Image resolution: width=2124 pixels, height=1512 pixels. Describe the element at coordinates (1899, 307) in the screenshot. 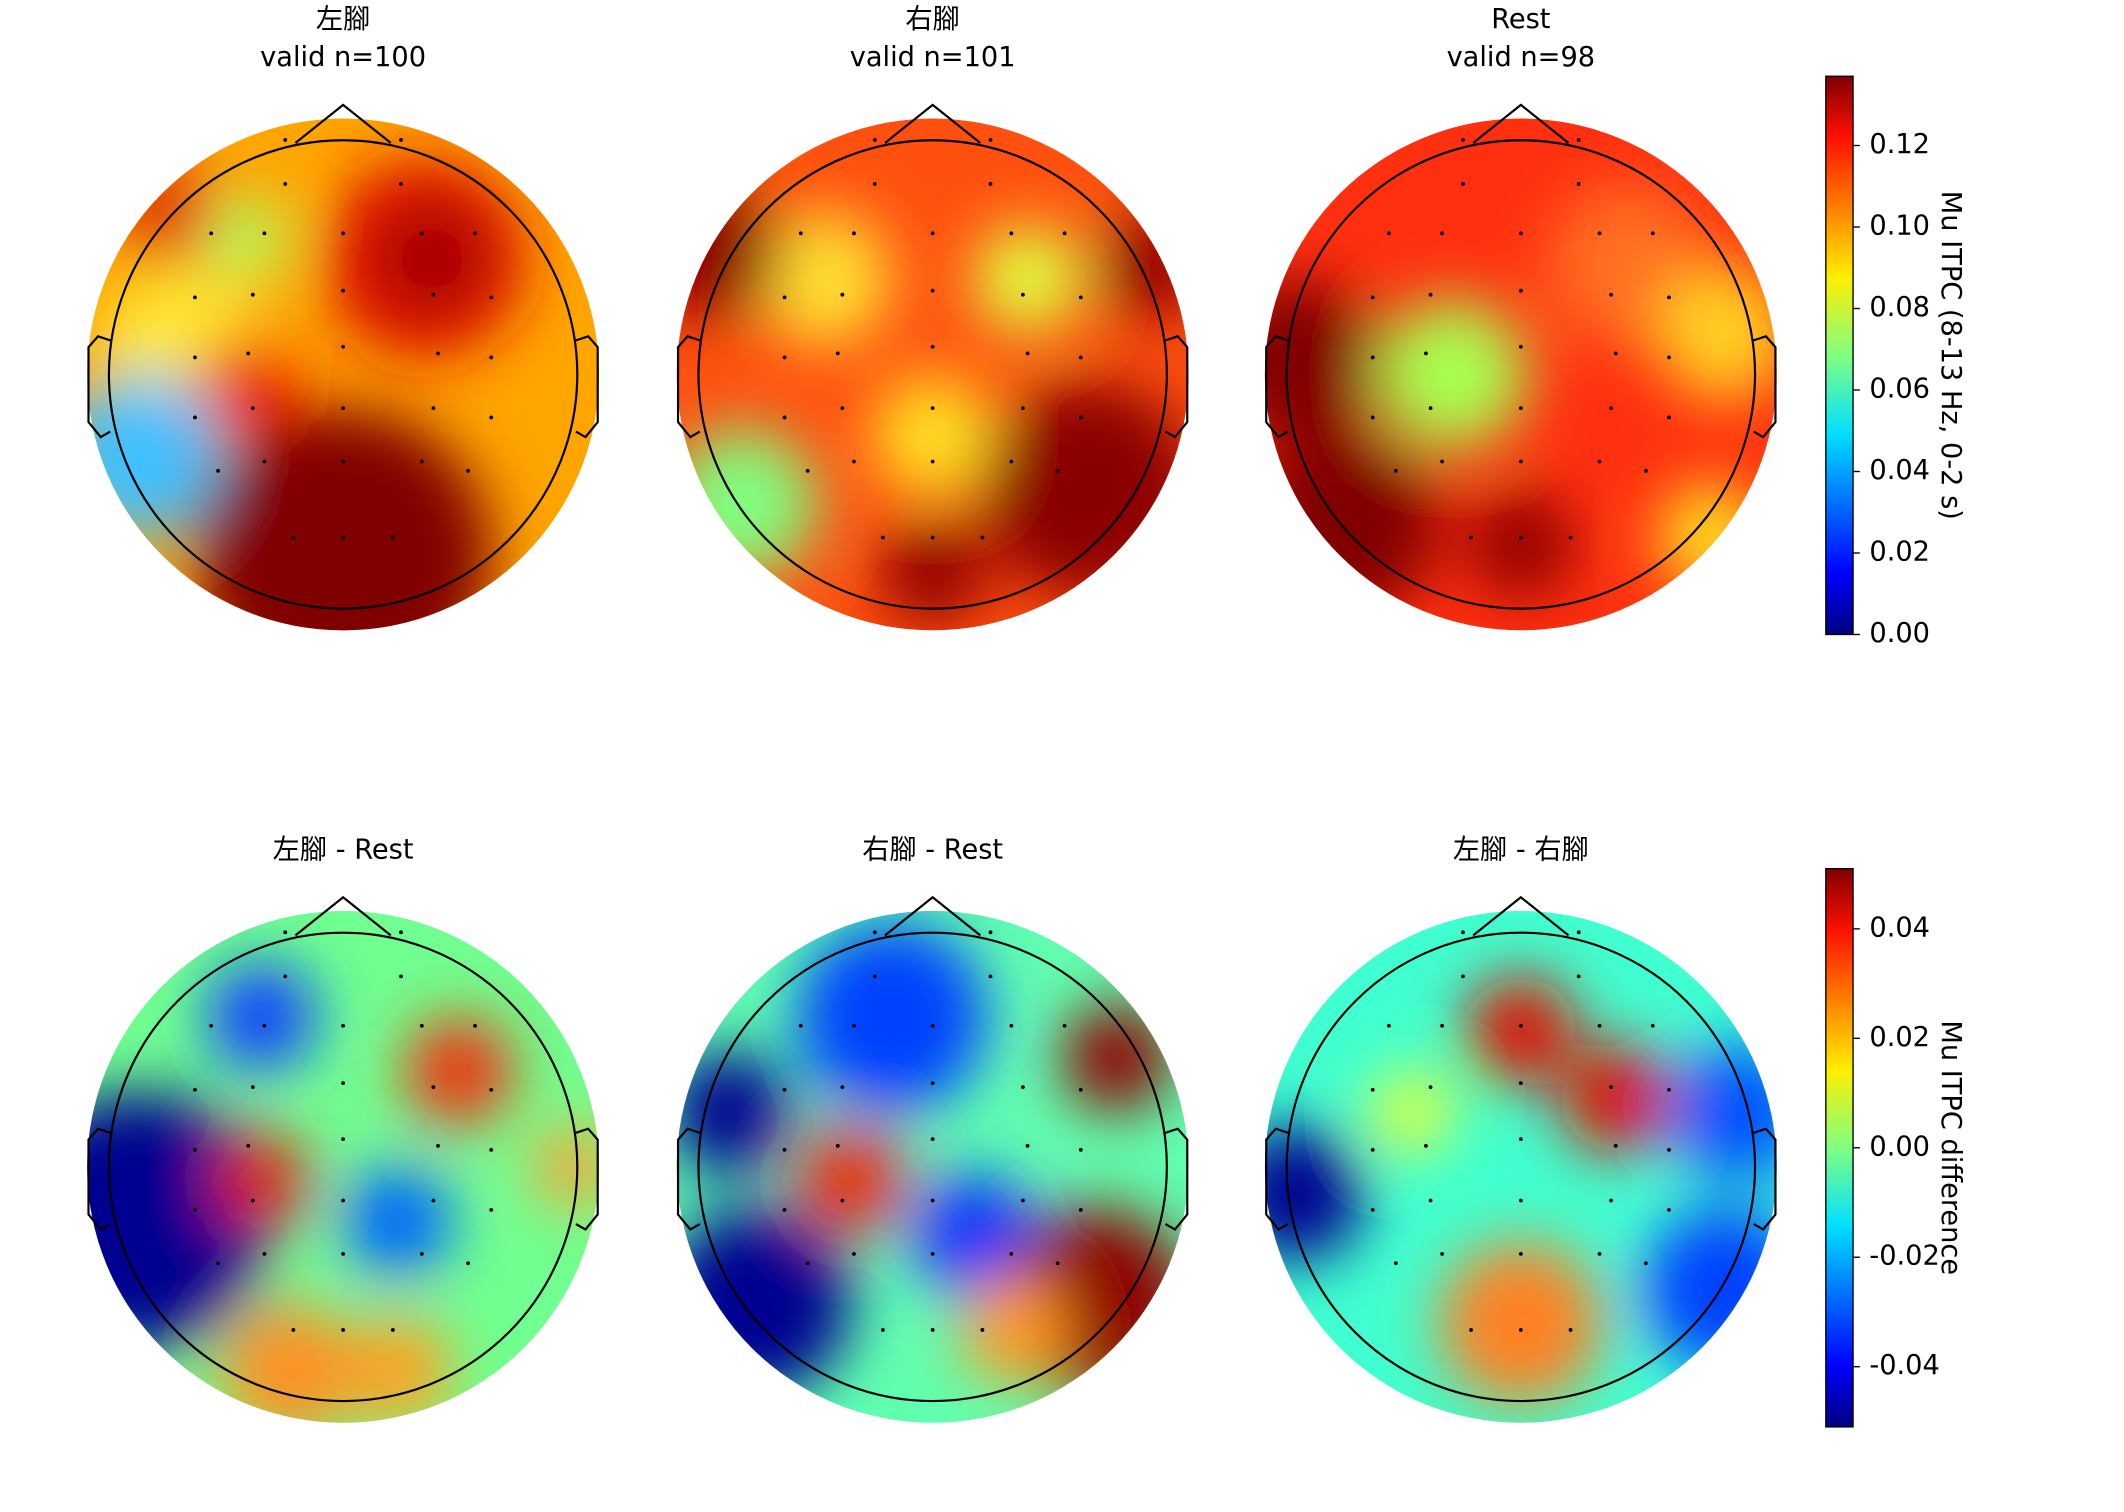

I see `tick-label: 0.08` at that location.